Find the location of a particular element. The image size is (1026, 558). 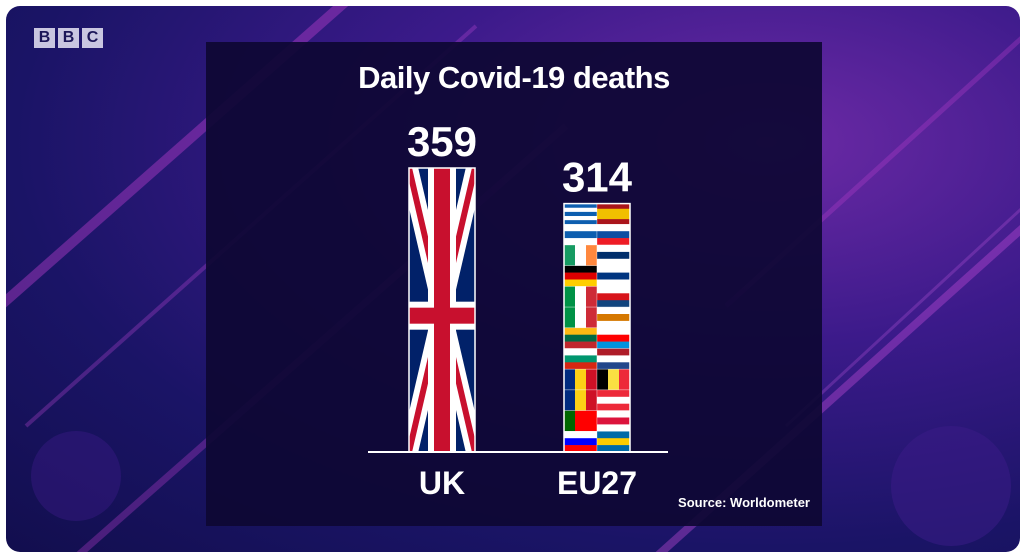

source-label: Source: Worldometer is located at coordinates (744, 502).